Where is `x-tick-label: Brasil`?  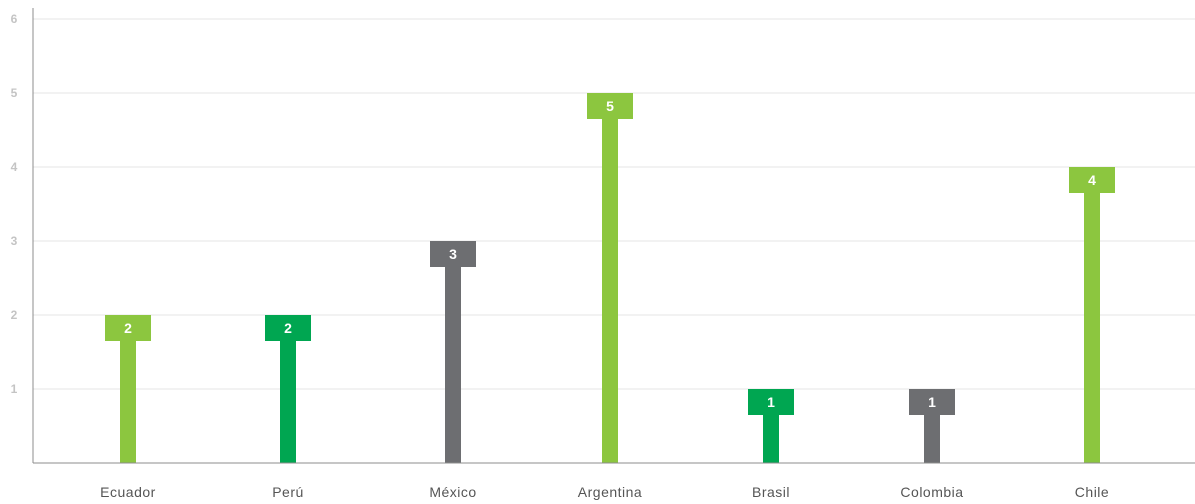
x-tick-label: Brasil is located at coordinates (771, 492).